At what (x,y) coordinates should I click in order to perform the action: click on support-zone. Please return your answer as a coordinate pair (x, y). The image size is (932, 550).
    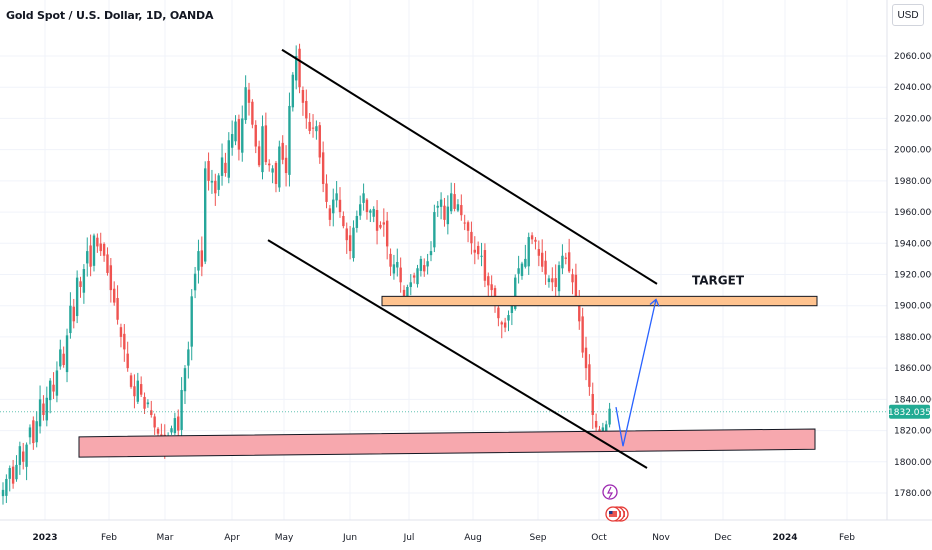
    Looking at the image, I should click on (447, 443).